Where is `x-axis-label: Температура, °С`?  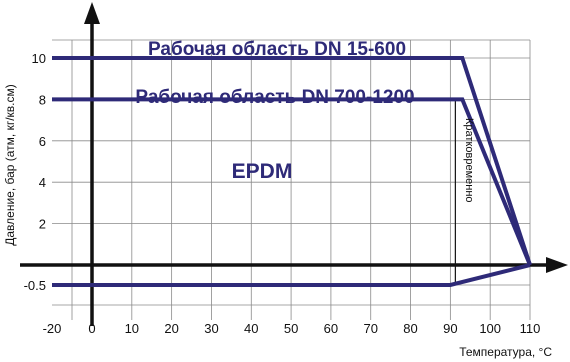
x-axis-label: Температура, °С is located at coordinates (505, 352).